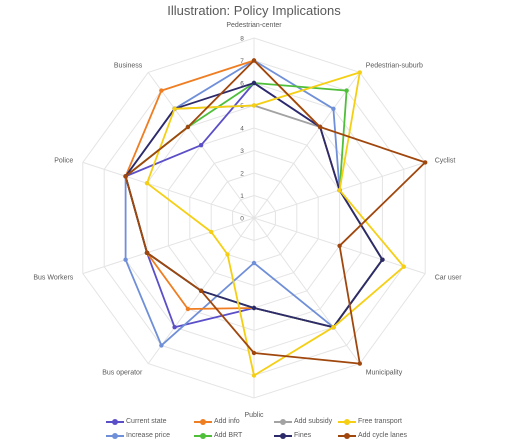 This screenshot has width=508, height=447. I want to click on category-label: Public, so click(254, 415).